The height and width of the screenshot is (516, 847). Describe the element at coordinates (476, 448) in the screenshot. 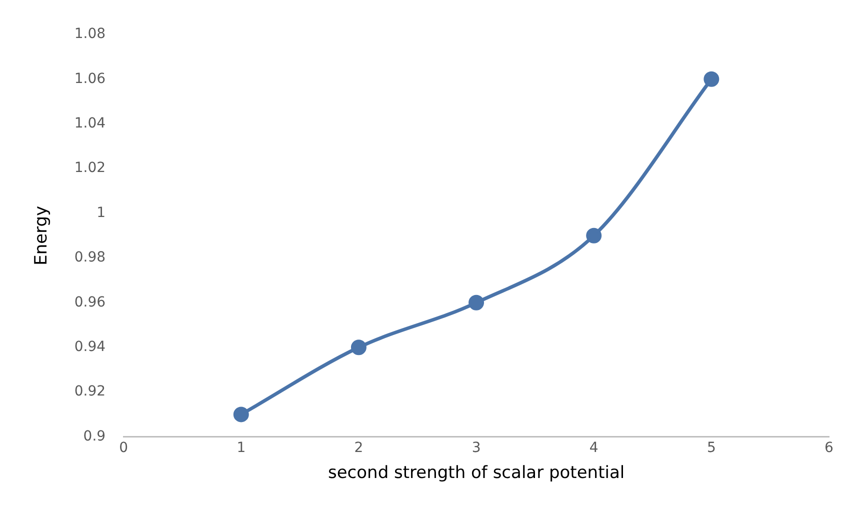

I see `x-tick-label: 3` at that location.